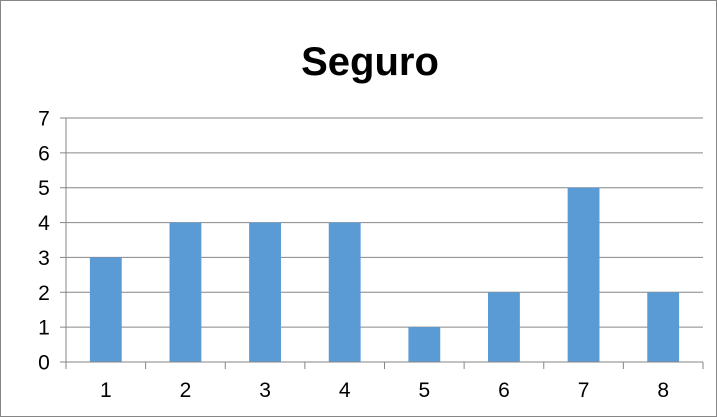 The width and height of the screenshot is (717, 417). What do you see at coordinates (44, 188) in the screenshot?
I see `y-tick-label: 5` at bounding box center [44, 188].